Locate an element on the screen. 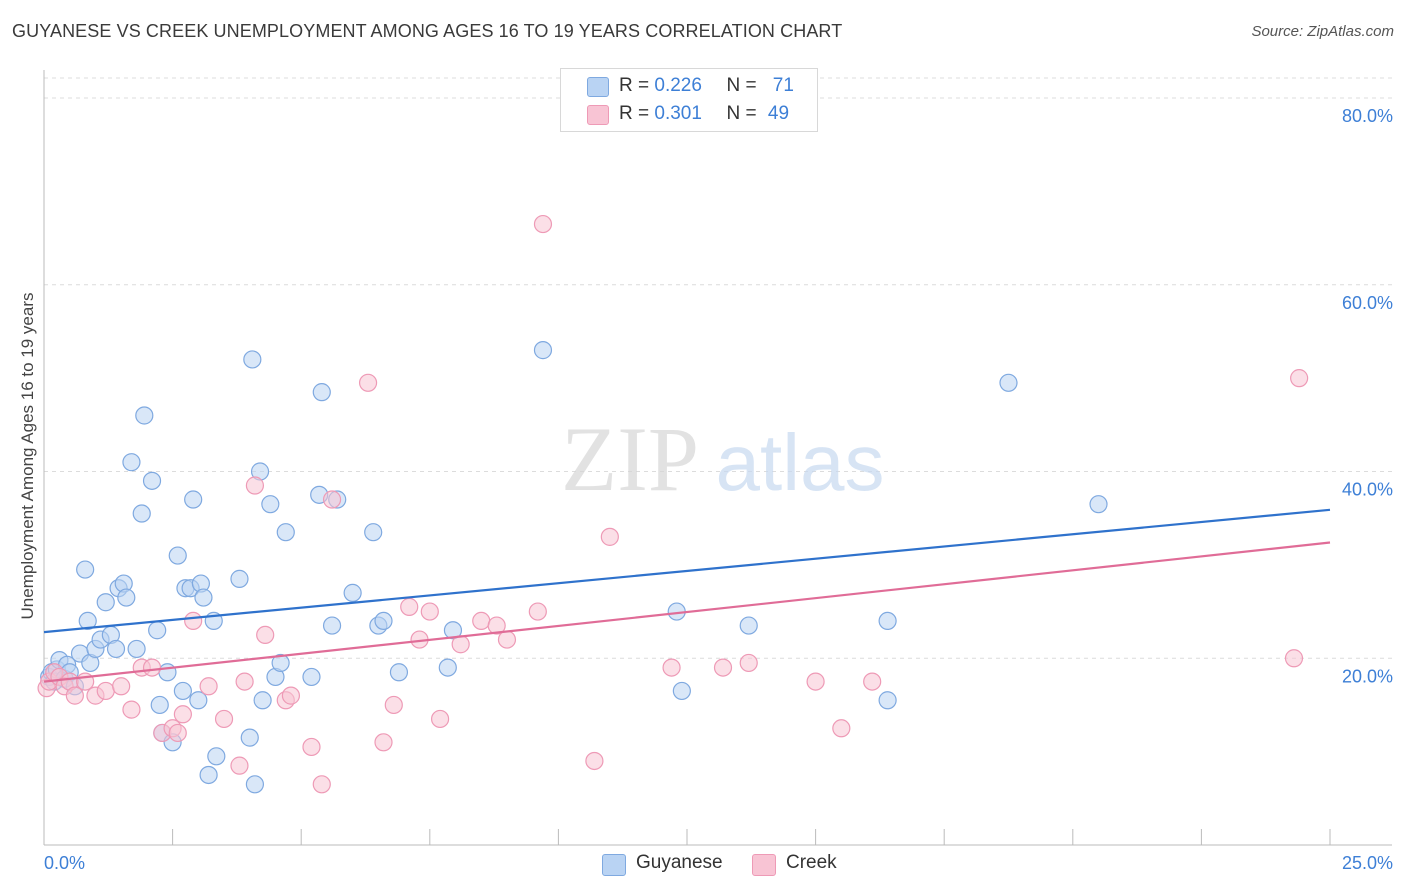 This screenshot has height=892, width=1406. r-value: 0.226 is located at coordinates (678, 85).